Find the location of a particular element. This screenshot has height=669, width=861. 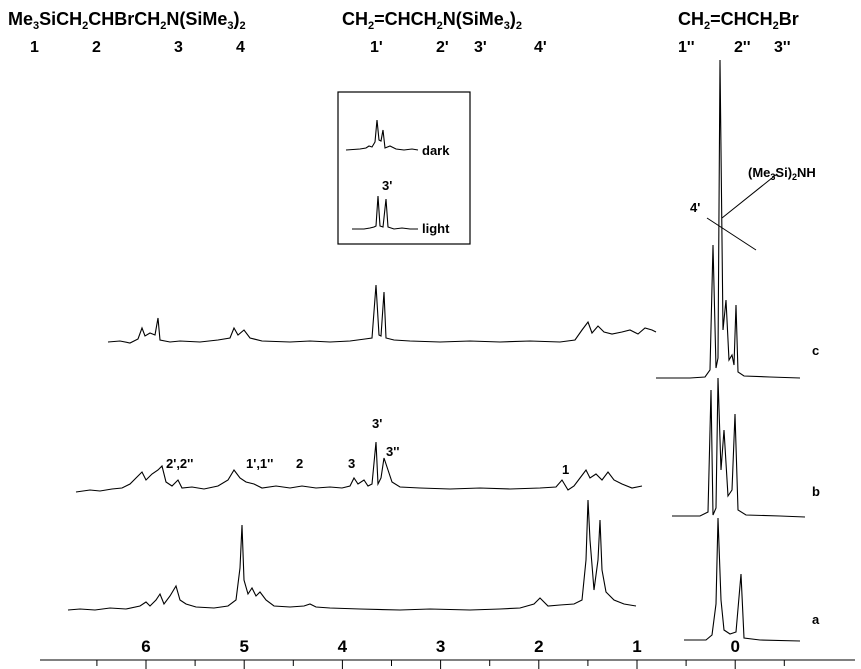

peak-label-1: 1 is located at coordinates (565, 469).